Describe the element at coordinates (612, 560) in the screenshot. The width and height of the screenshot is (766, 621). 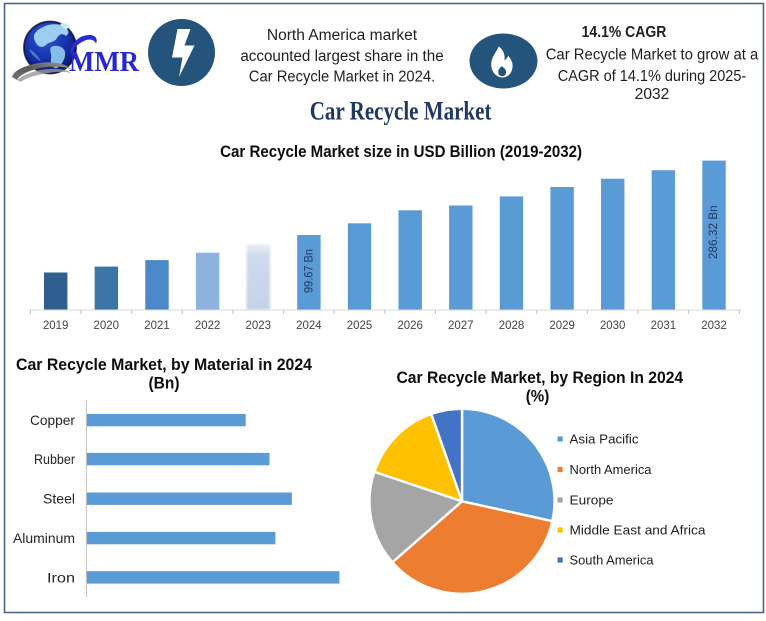
I see `svg-text: South America` at that location.